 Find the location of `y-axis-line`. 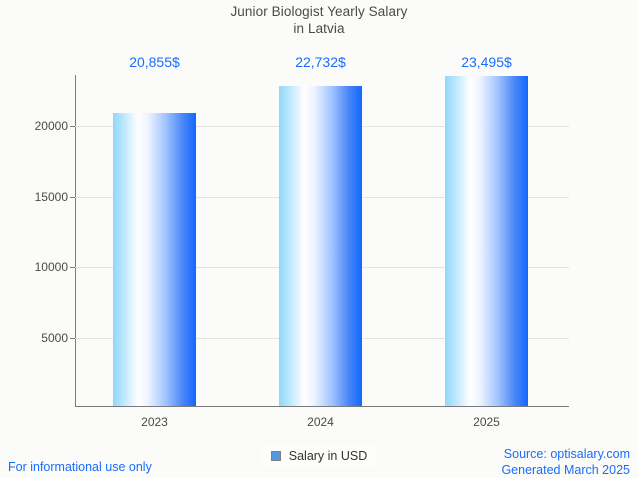

y-axis-line is located at coordinates (75, 241).